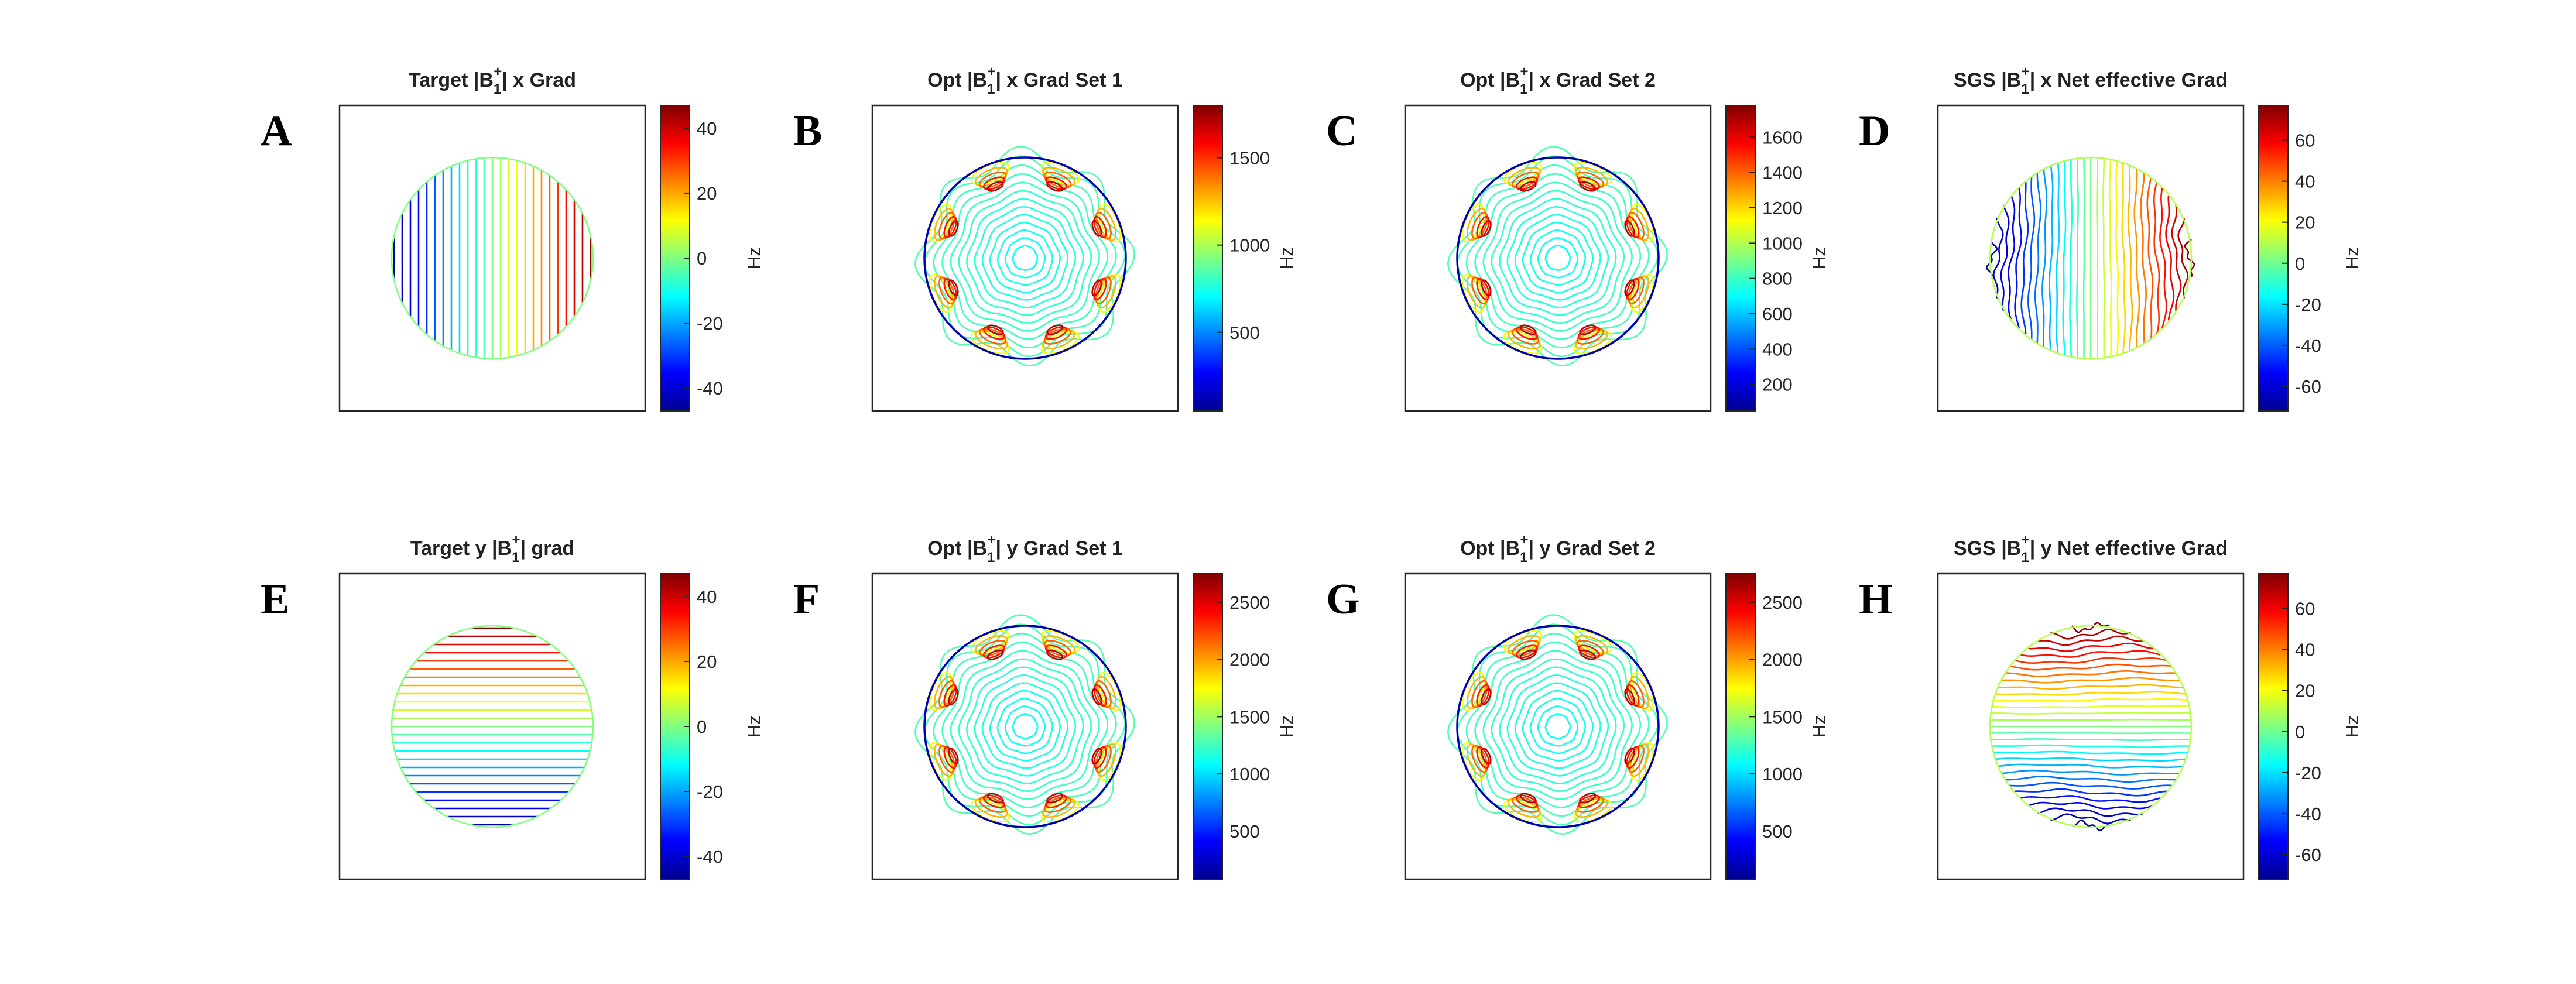  Describe the element at coordinates (1777, 279) in the screenshot. I see `colorbar-tick-label: 800` at that location.